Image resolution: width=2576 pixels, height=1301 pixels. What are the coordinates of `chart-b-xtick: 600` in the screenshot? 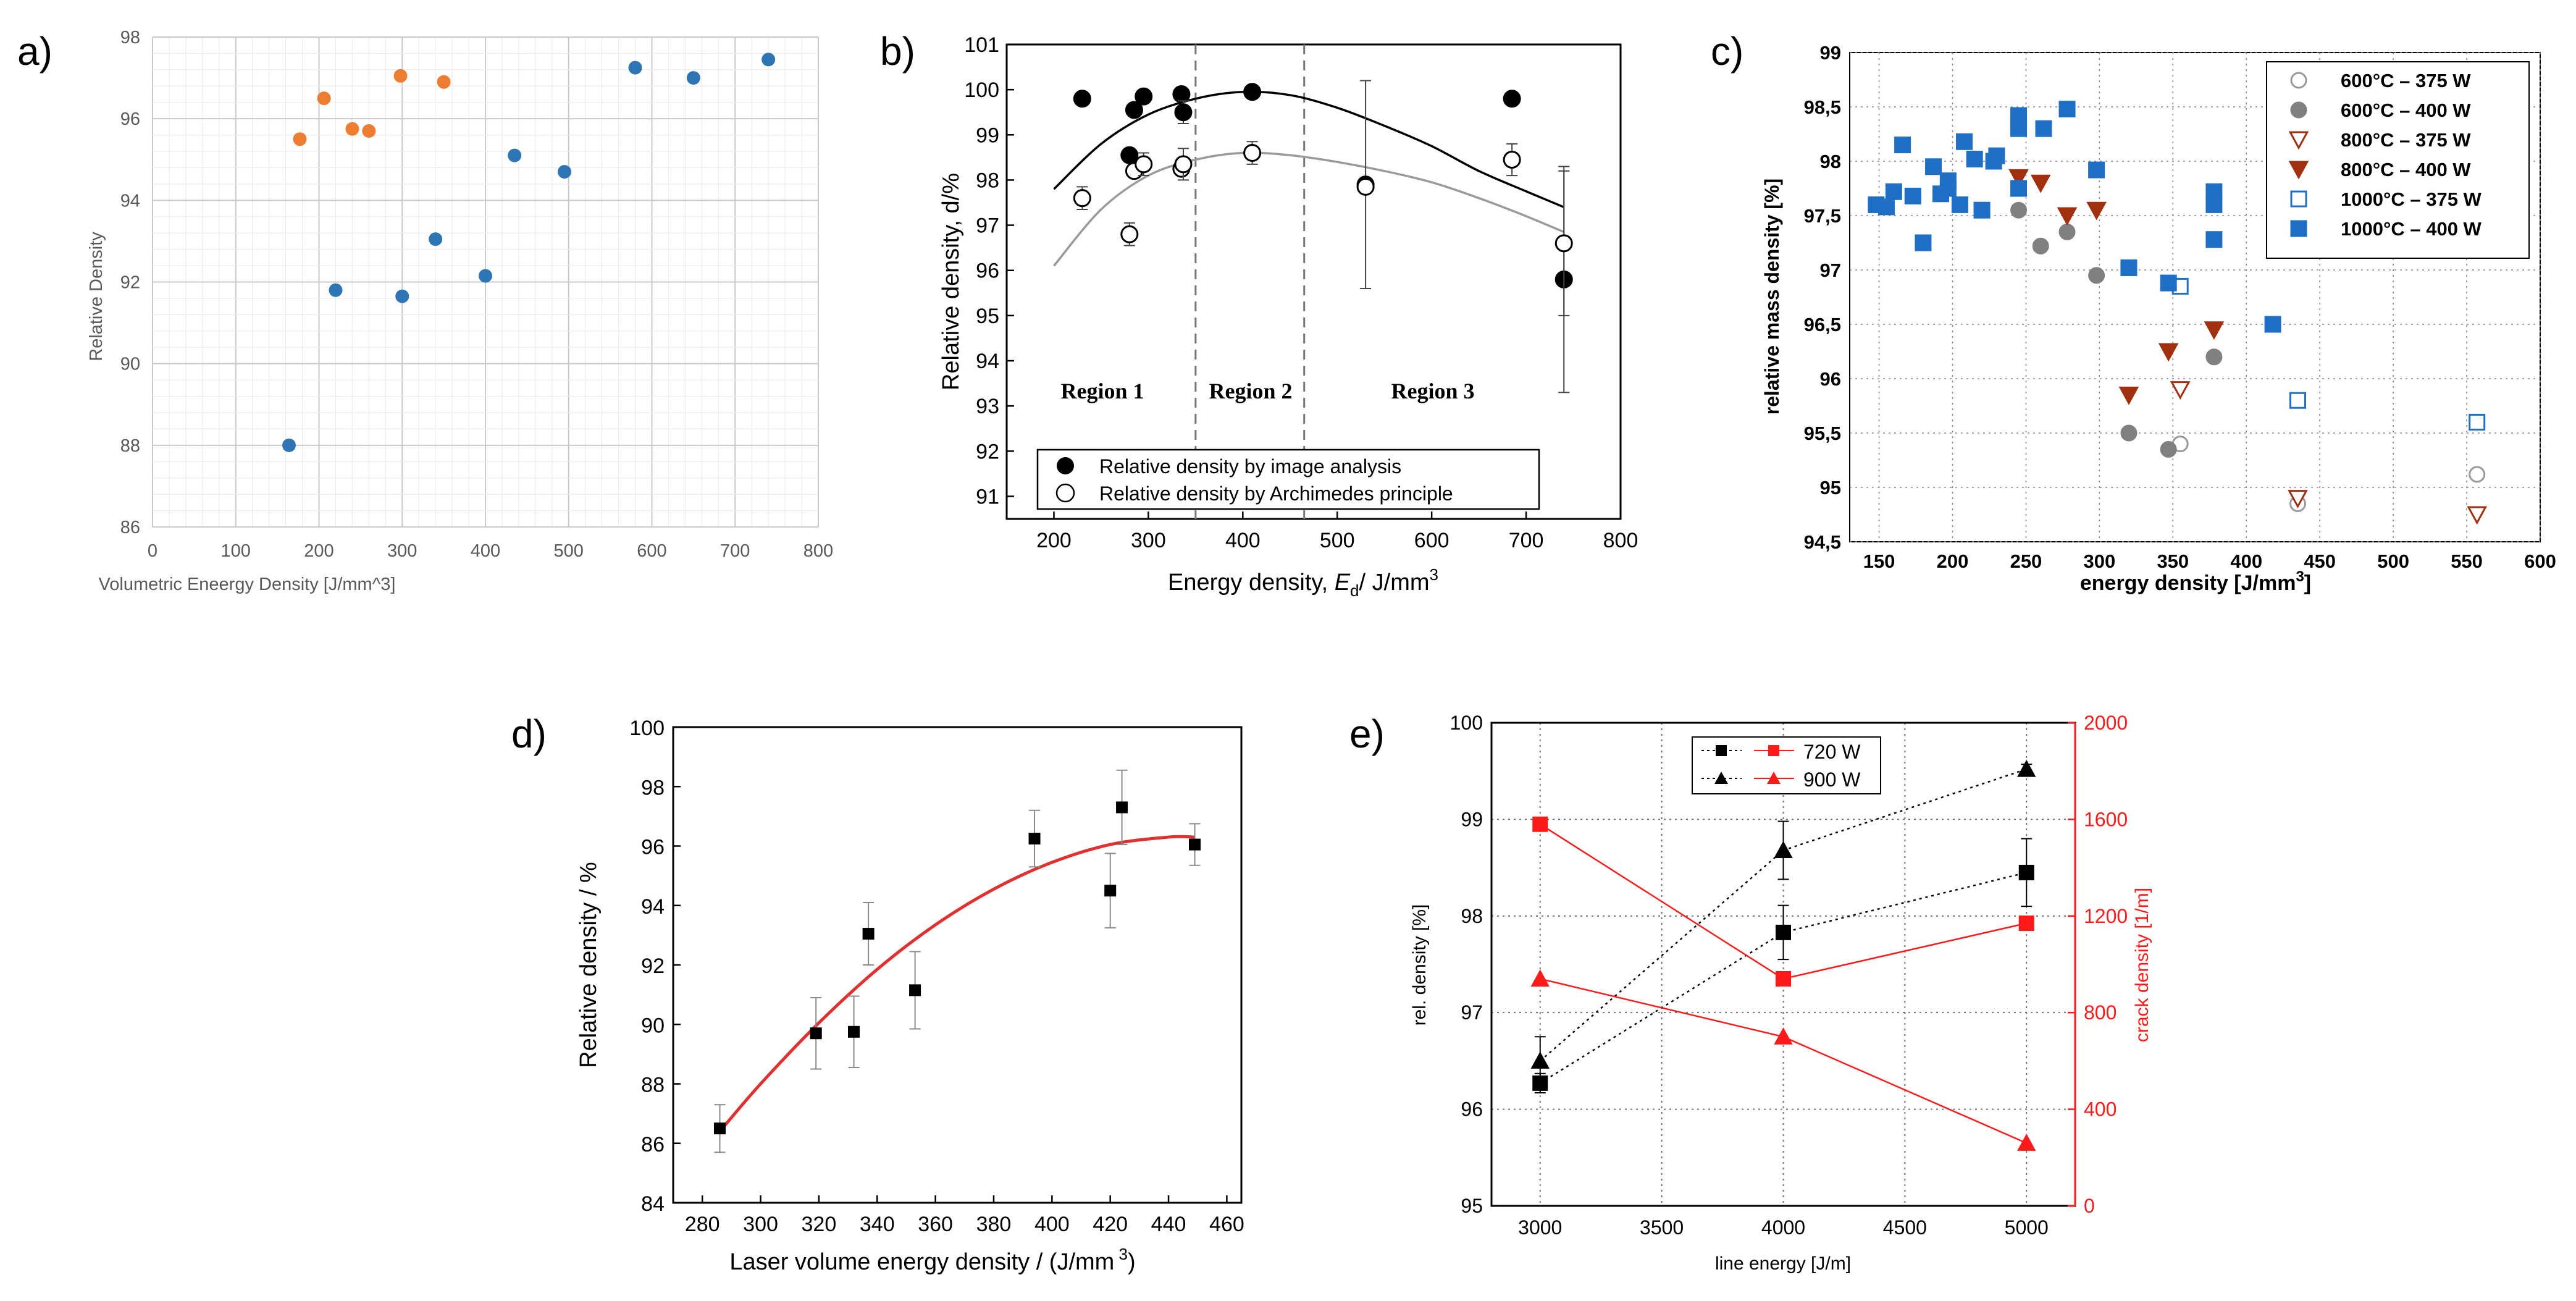 It's located at (1432, 540).